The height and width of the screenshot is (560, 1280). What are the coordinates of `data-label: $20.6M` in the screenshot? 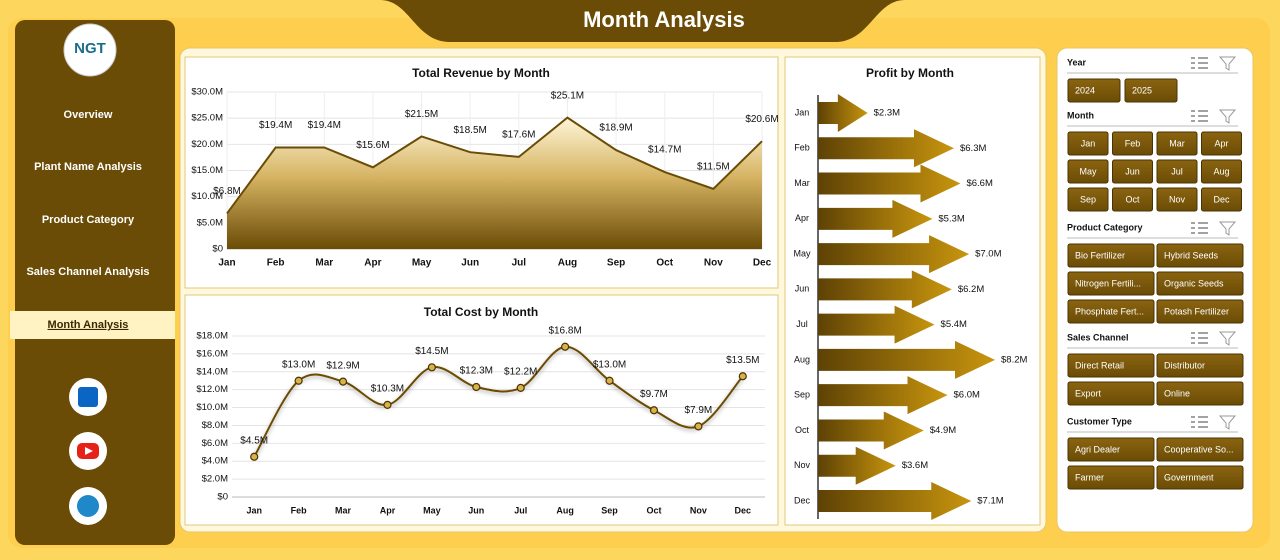 It's located at (761, 119).